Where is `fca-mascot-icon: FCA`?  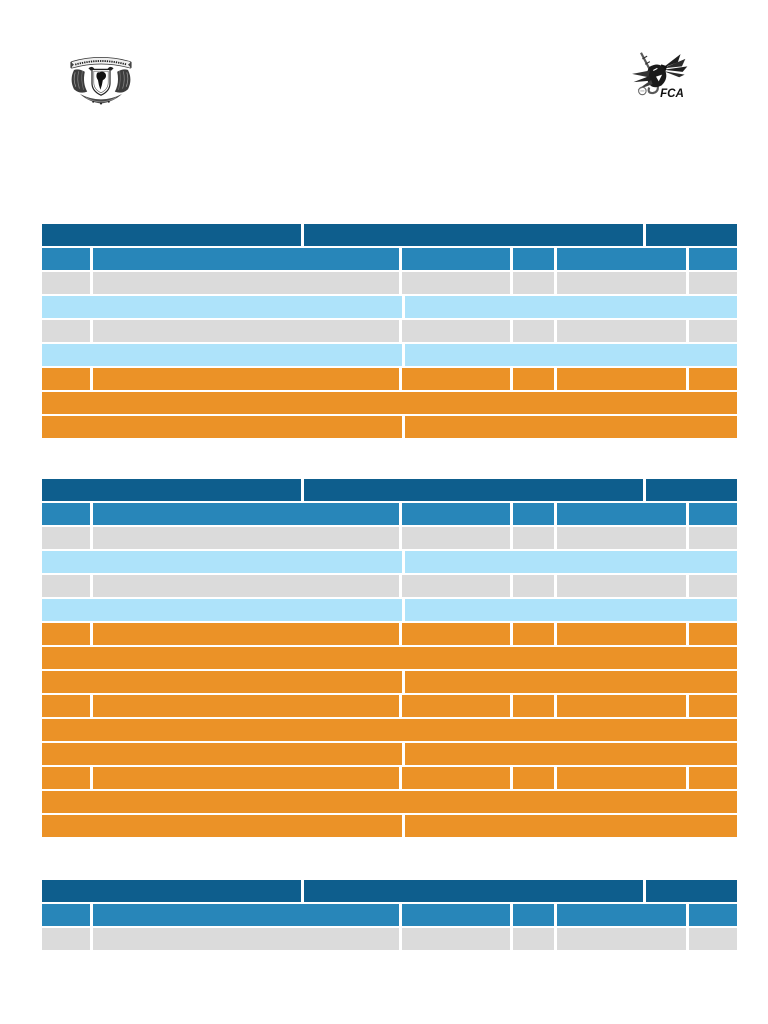 fca-mascot-icon: FCA is located at coordinates (656, 79).